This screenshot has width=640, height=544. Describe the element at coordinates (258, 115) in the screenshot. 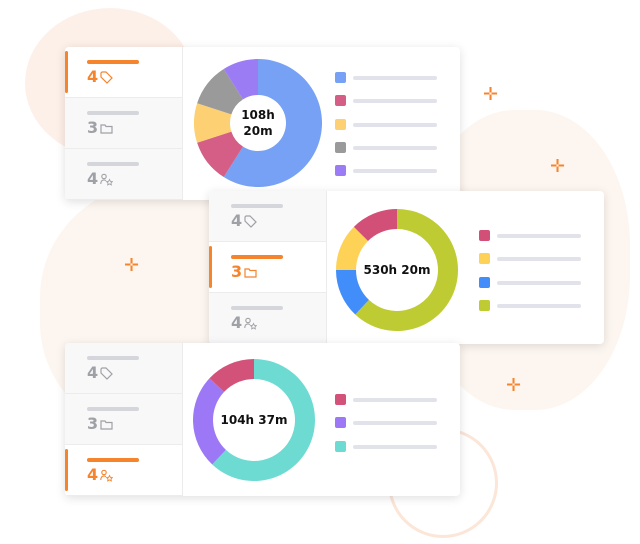

I see `total-time-line: 108h` at that location.